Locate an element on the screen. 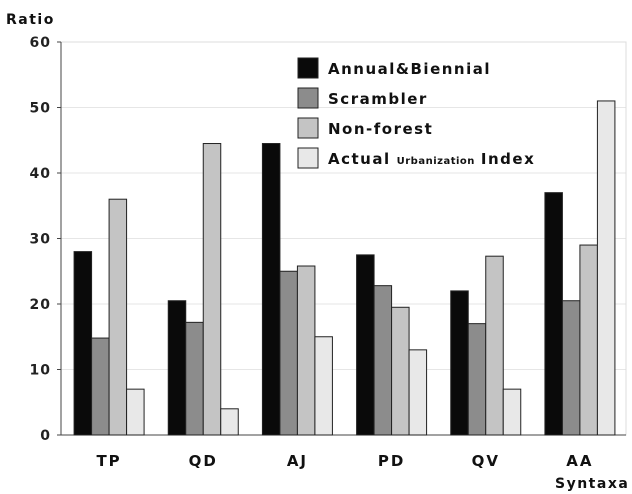 This screenshot has height=494, width=632. bar-aa-scrambler is located at coordinates (571, 368).